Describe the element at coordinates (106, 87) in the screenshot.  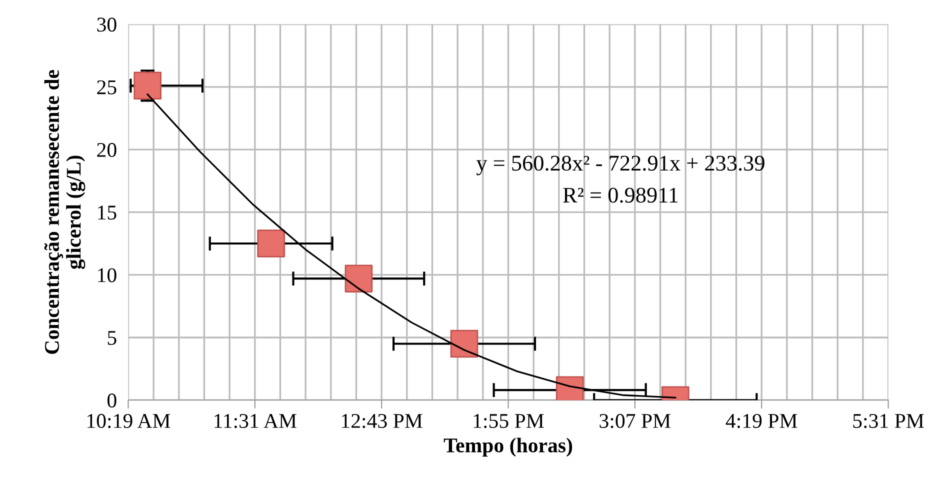
I see `y-tick-label: 25` at that location.